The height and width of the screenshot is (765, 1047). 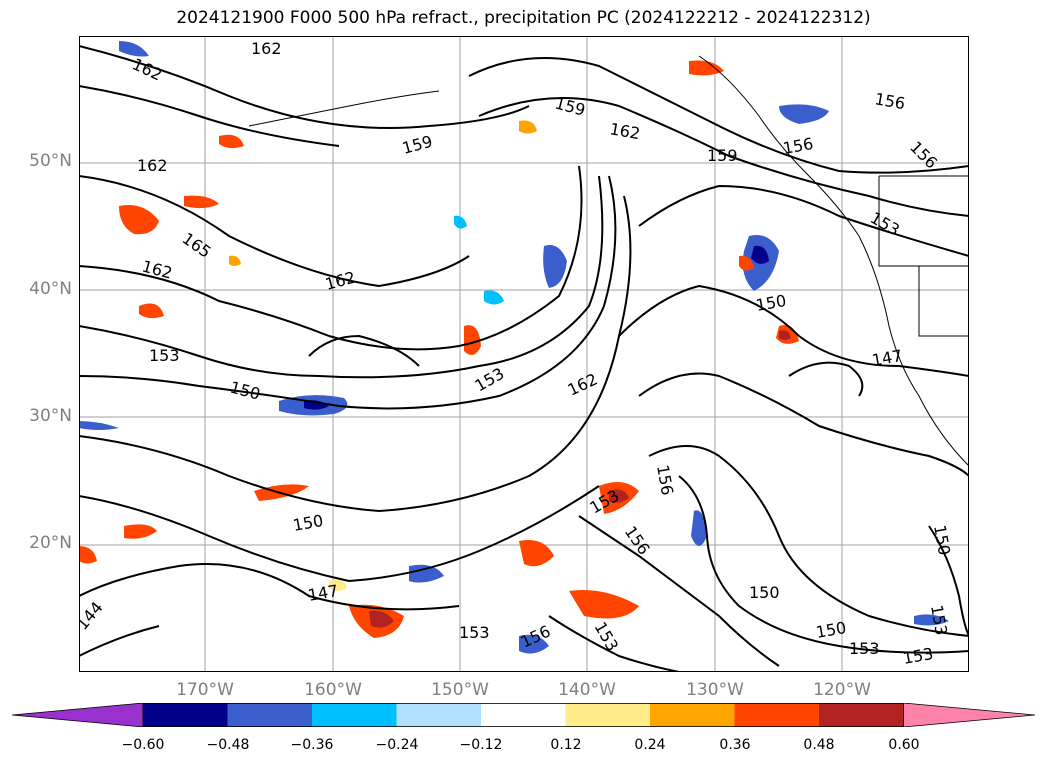 What do you see at coordinates (650, 745) in the screenshot?
I see `colorbar-tick-label: 0.24` at bounding box center [650, 745].